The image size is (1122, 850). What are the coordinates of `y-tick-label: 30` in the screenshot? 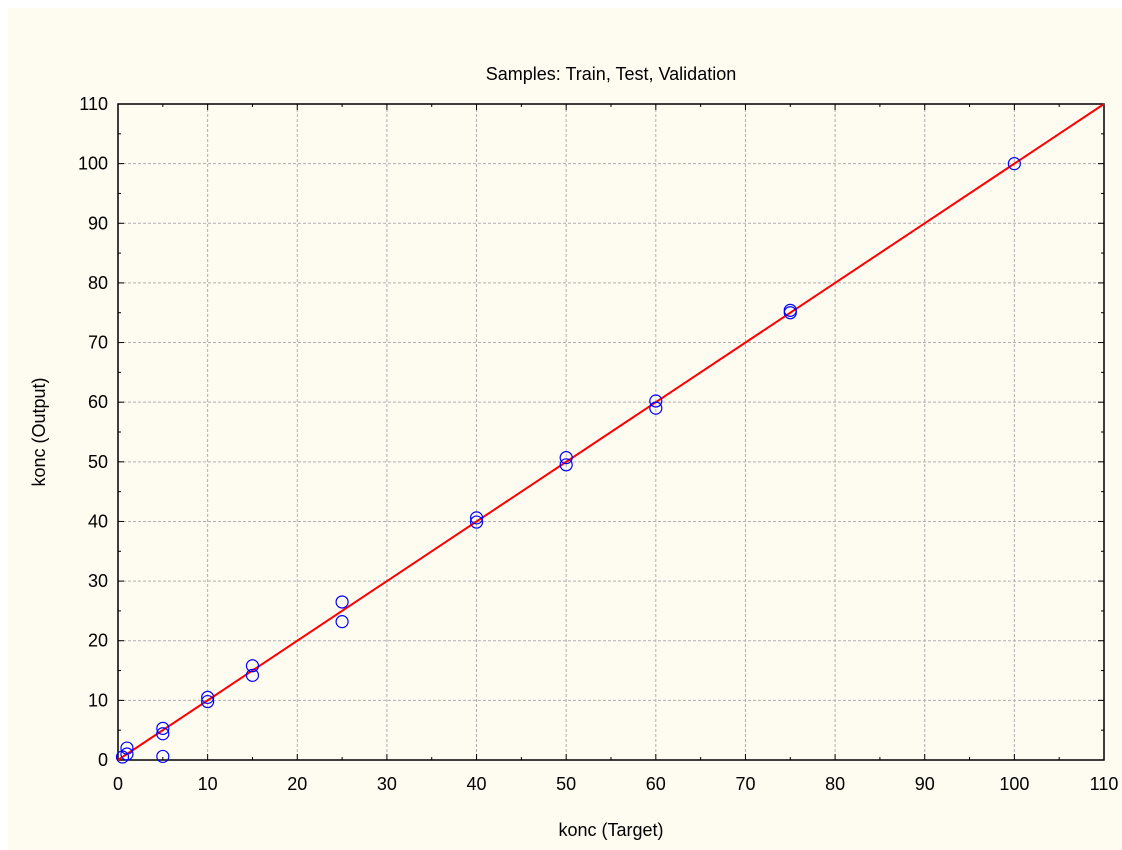 It's located at (98, 581).